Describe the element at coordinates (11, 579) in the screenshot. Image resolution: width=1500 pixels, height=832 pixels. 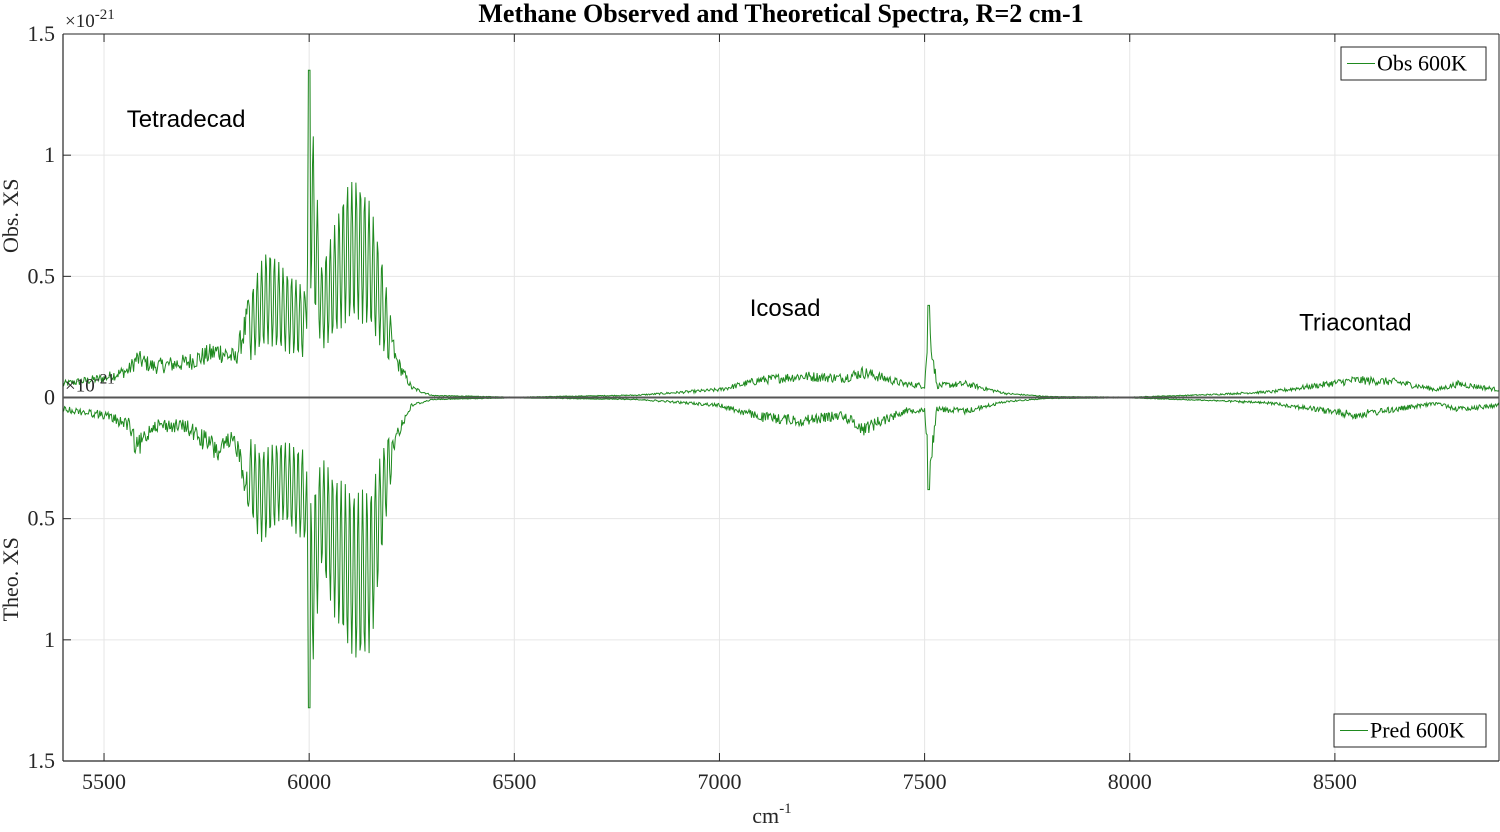
I see `bottom-y-axis-title: Theo. XS` at that location.